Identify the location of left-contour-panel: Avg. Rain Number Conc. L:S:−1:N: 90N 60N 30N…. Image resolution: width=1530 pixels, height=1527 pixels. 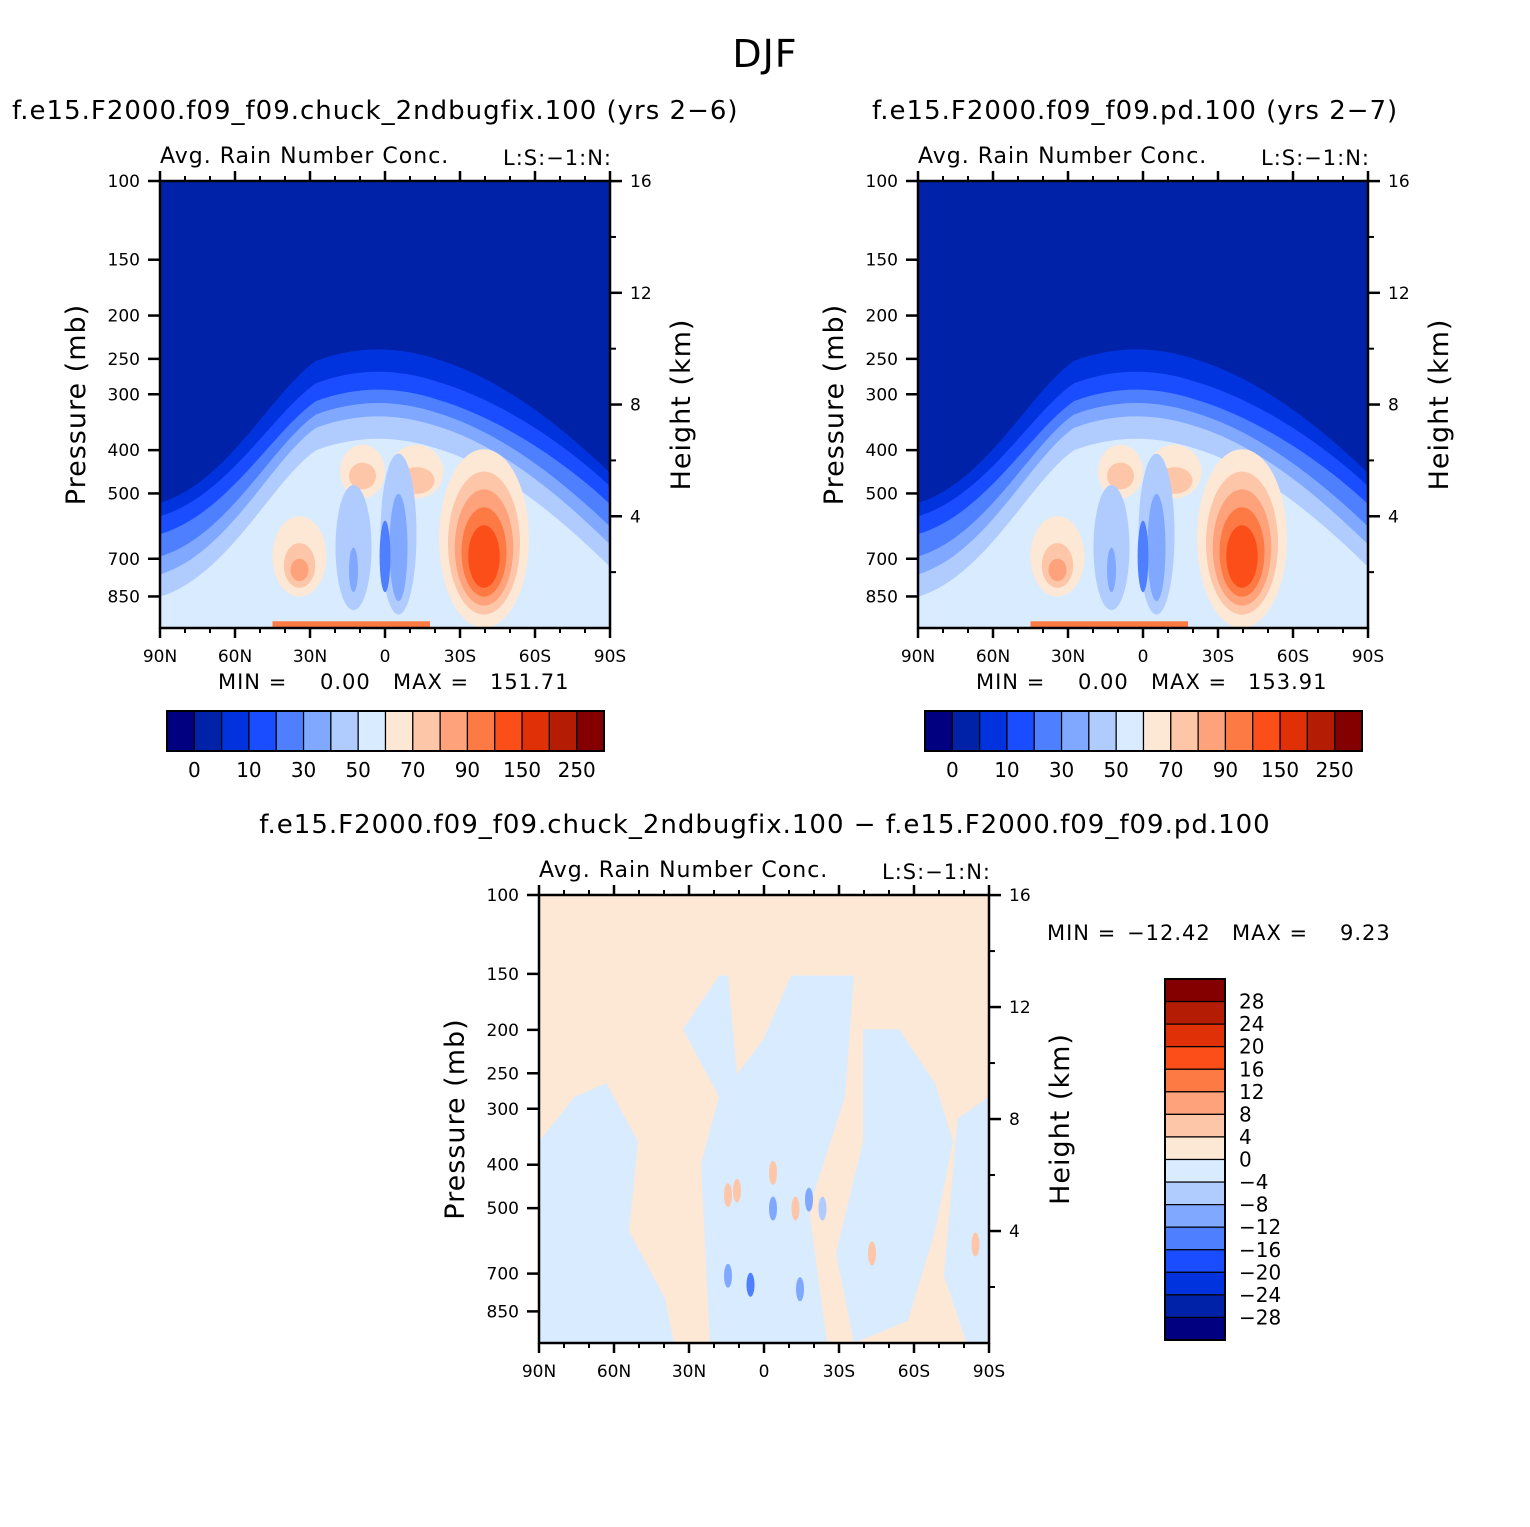
(379, 405).